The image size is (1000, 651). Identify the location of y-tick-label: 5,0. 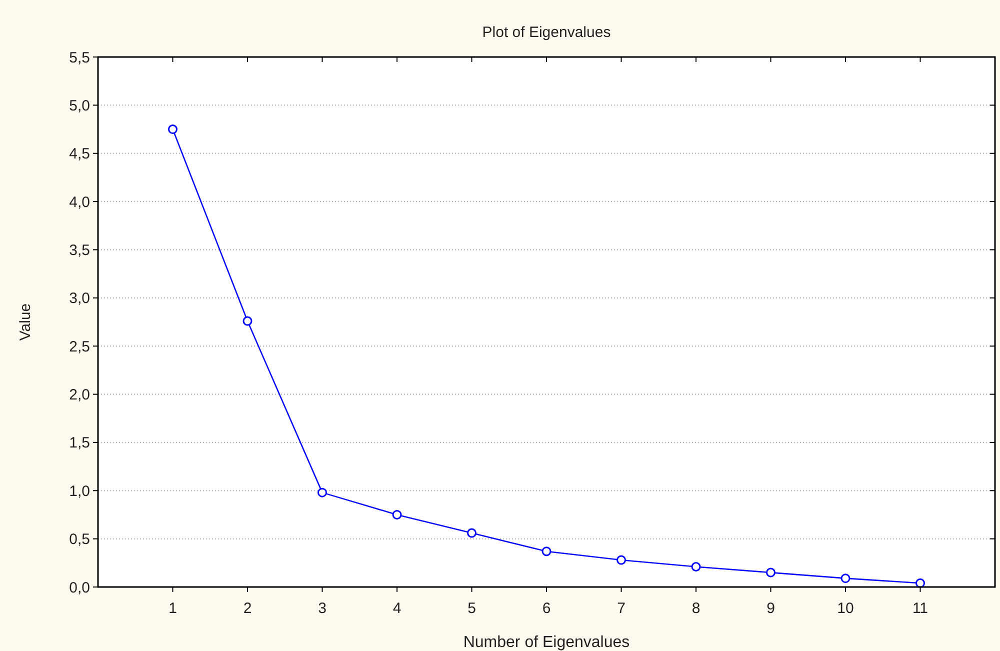
(79, 105).